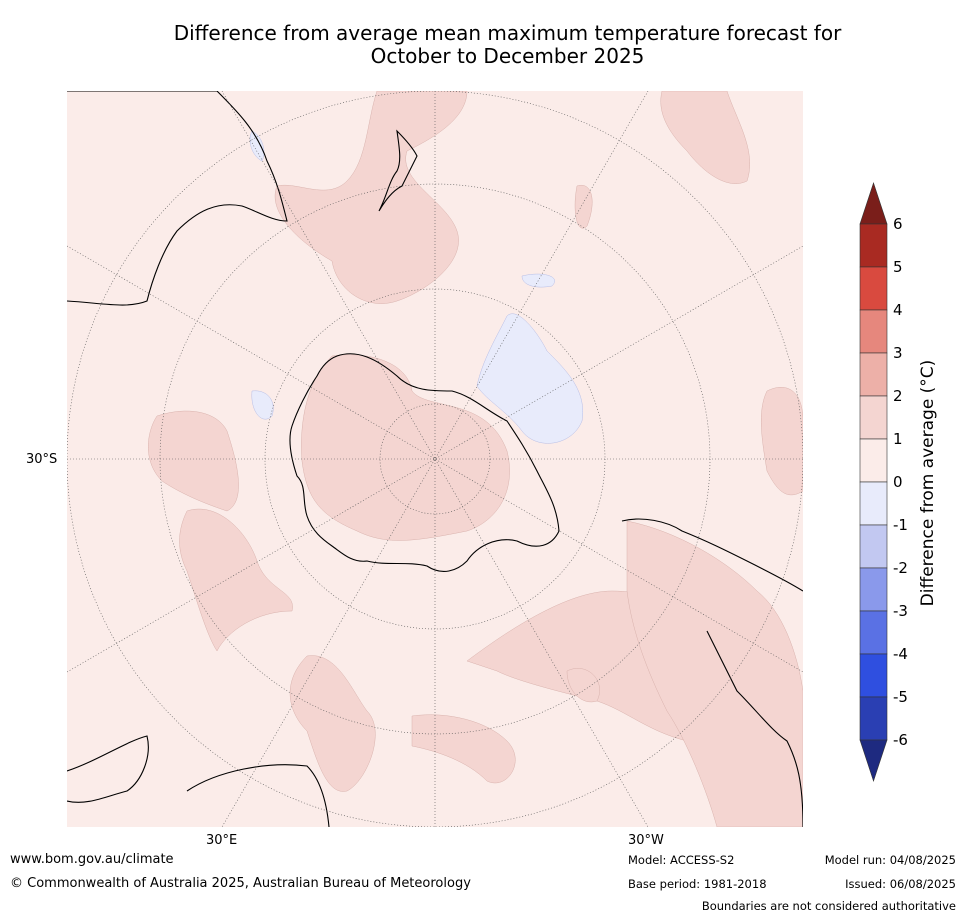  What do you see at coordinates (873, 675) in the screenshot?
I see `colorbar-cell-cm5_m4` at bounding box center [873, 675].